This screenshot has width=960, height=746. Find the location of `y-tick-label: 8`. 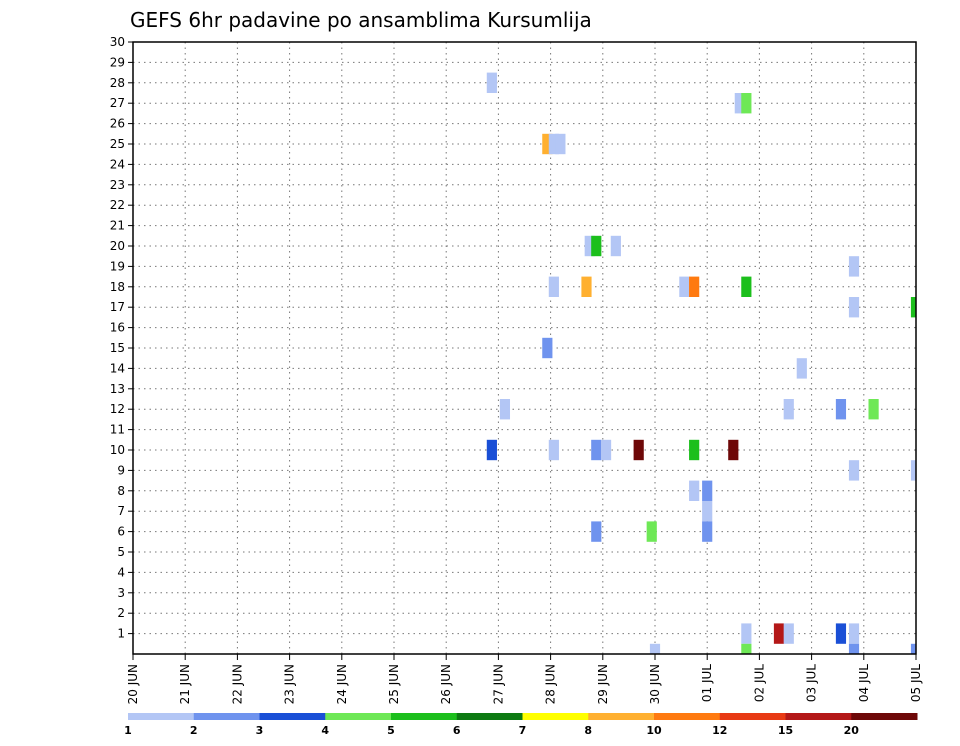

y-tick-label: 8 is located at coordinates (121, 491).